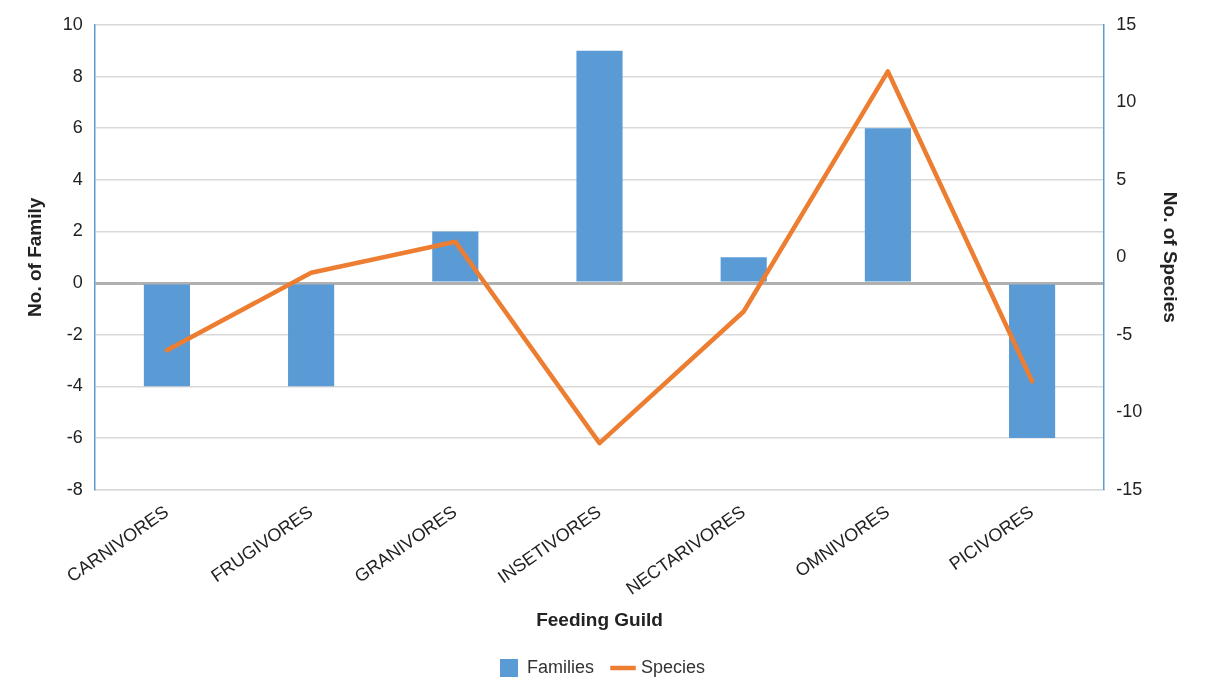 The image size is (1205, 697). Describe the element at coordinates (72, 23) in the screenshot. I see `y-tick-label: 10` at that location.